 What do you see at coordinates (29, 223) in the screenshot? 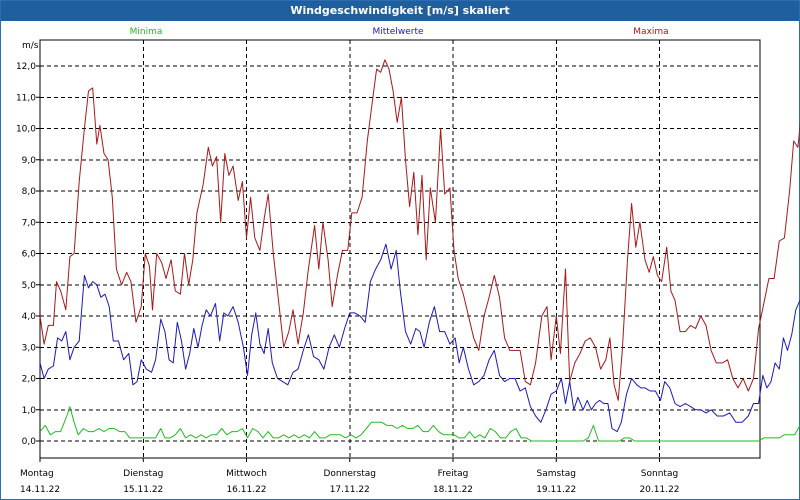
I see `y-tick-label: 7,0` at bounding box center [29, 223].